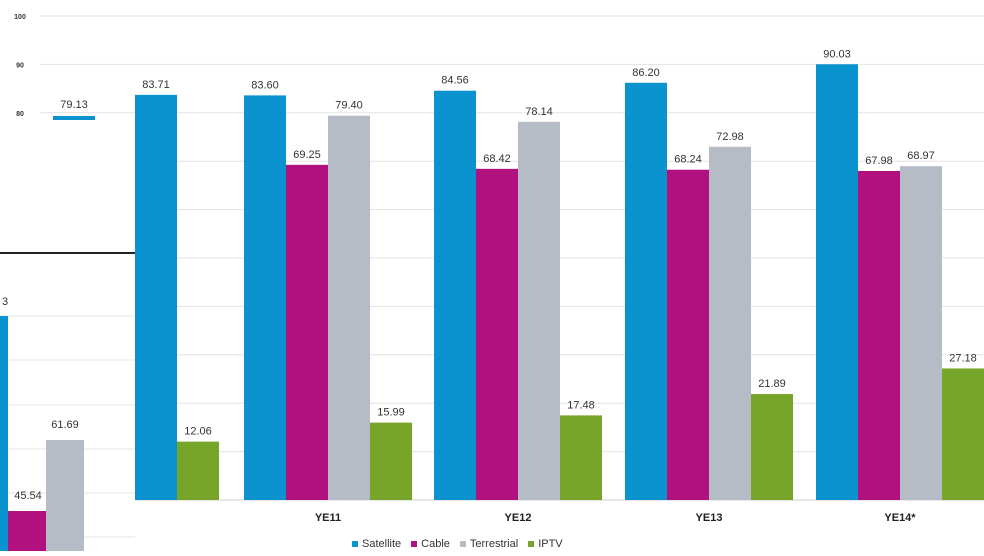  Describe the element at coordinates (879, 335) in the screenshot. I see `bar-cable-YE14*` at that location.